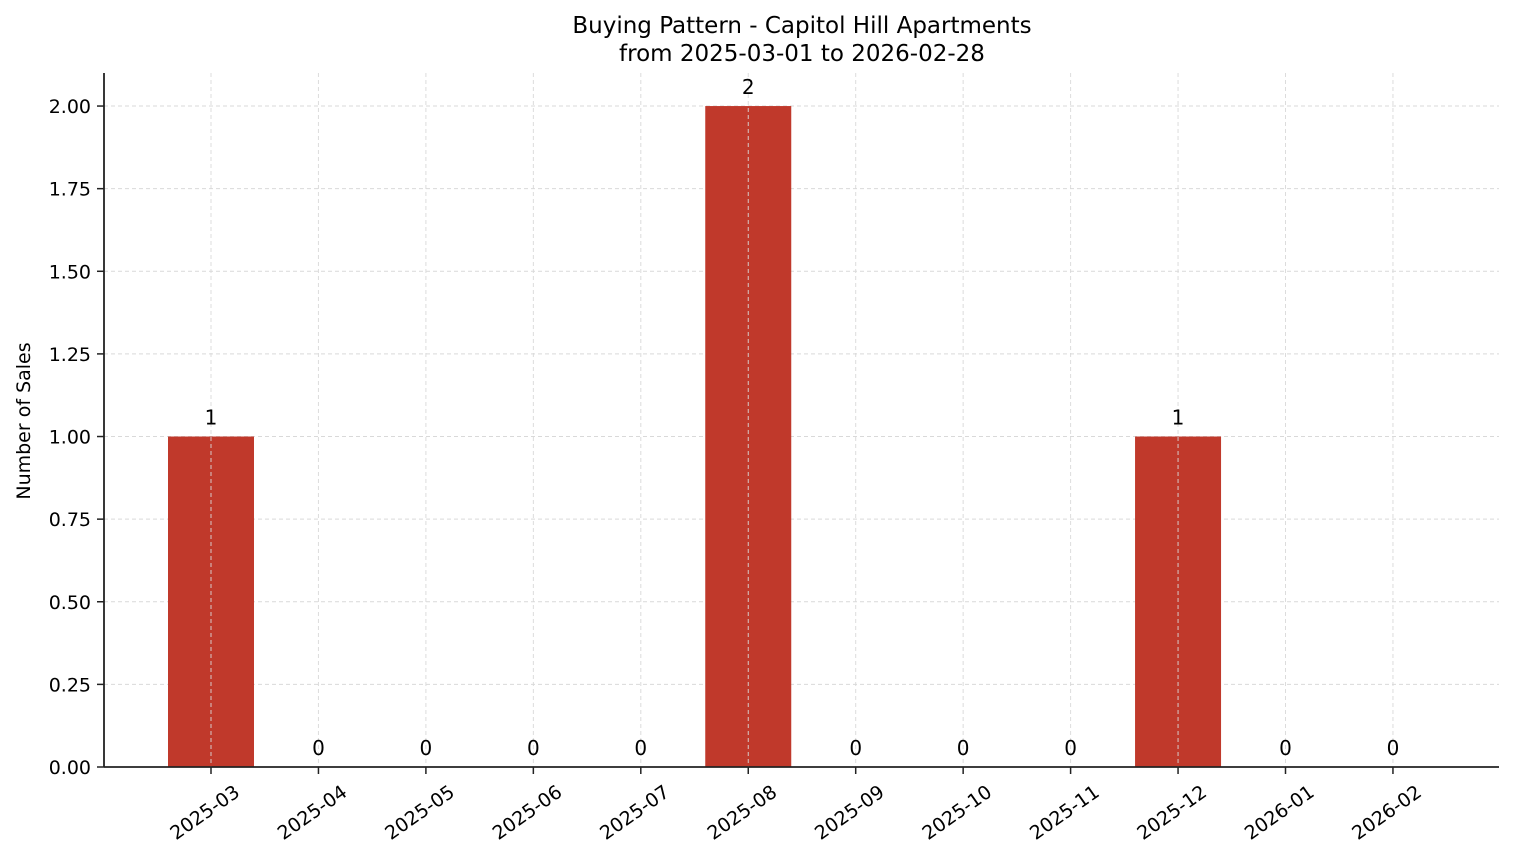  What do you see at coordinates (801, 26) in the screenshot?
I see `chart-title: Buying Pattern - Capitol Hill Apartments` at bounding box center [801, 26].